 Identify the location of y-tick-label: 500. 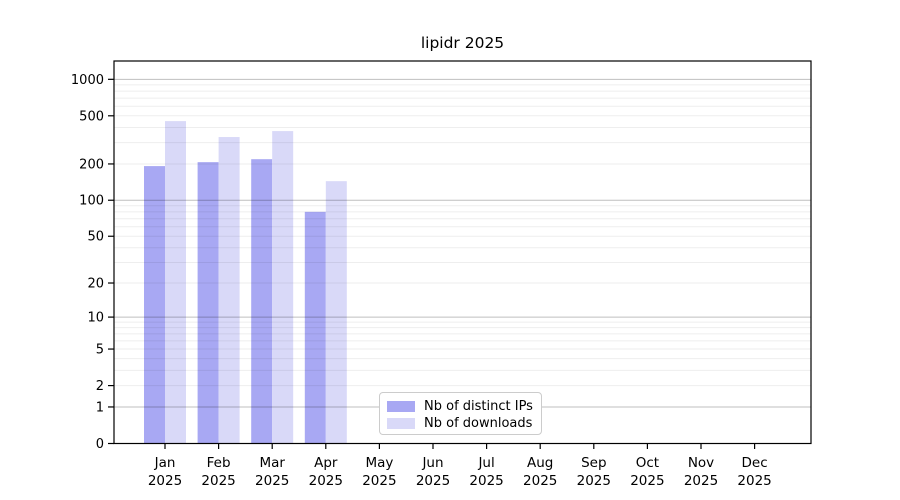
(91, 116).